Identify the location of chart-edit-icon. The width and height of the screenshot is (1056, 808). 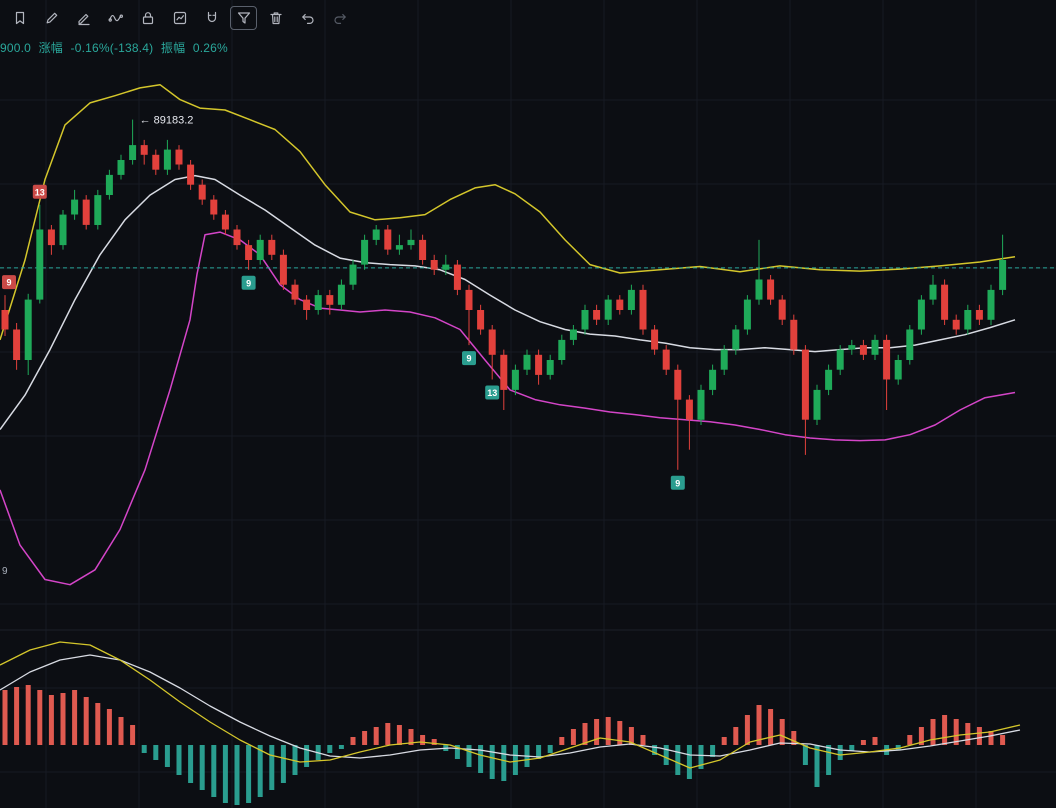
(179, 18).